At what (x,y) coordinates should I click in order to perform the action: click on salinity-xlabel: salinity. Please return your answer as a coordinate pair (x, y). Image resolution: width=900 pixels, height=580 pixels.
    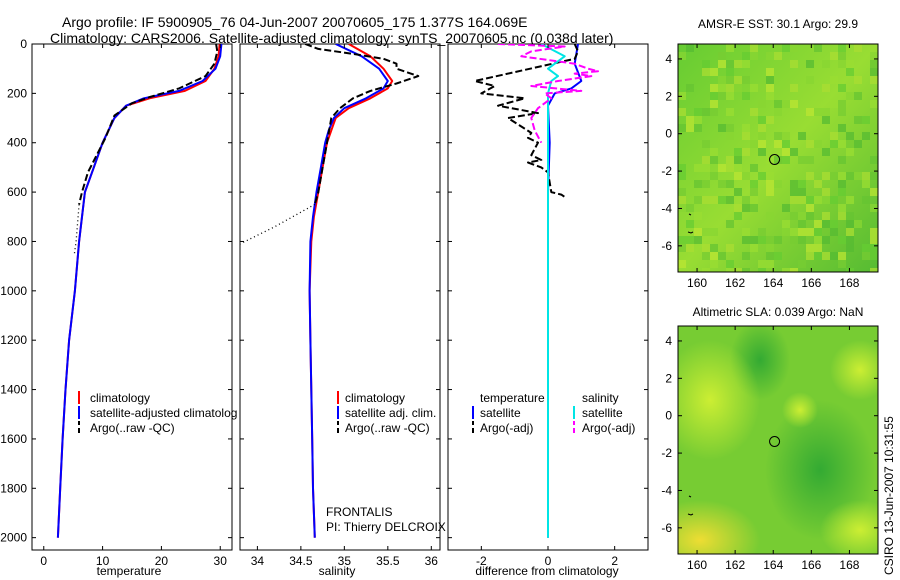
    Looking at the image, I should click on (337, 571).